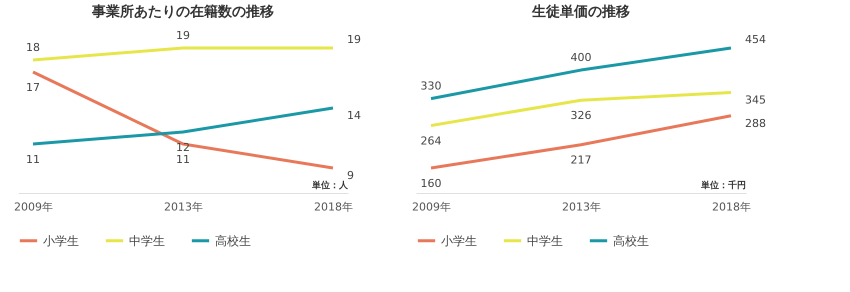 The width and height of the screenshot is (850, 292). I want to click on text: 単位：人, so click(330, 185).